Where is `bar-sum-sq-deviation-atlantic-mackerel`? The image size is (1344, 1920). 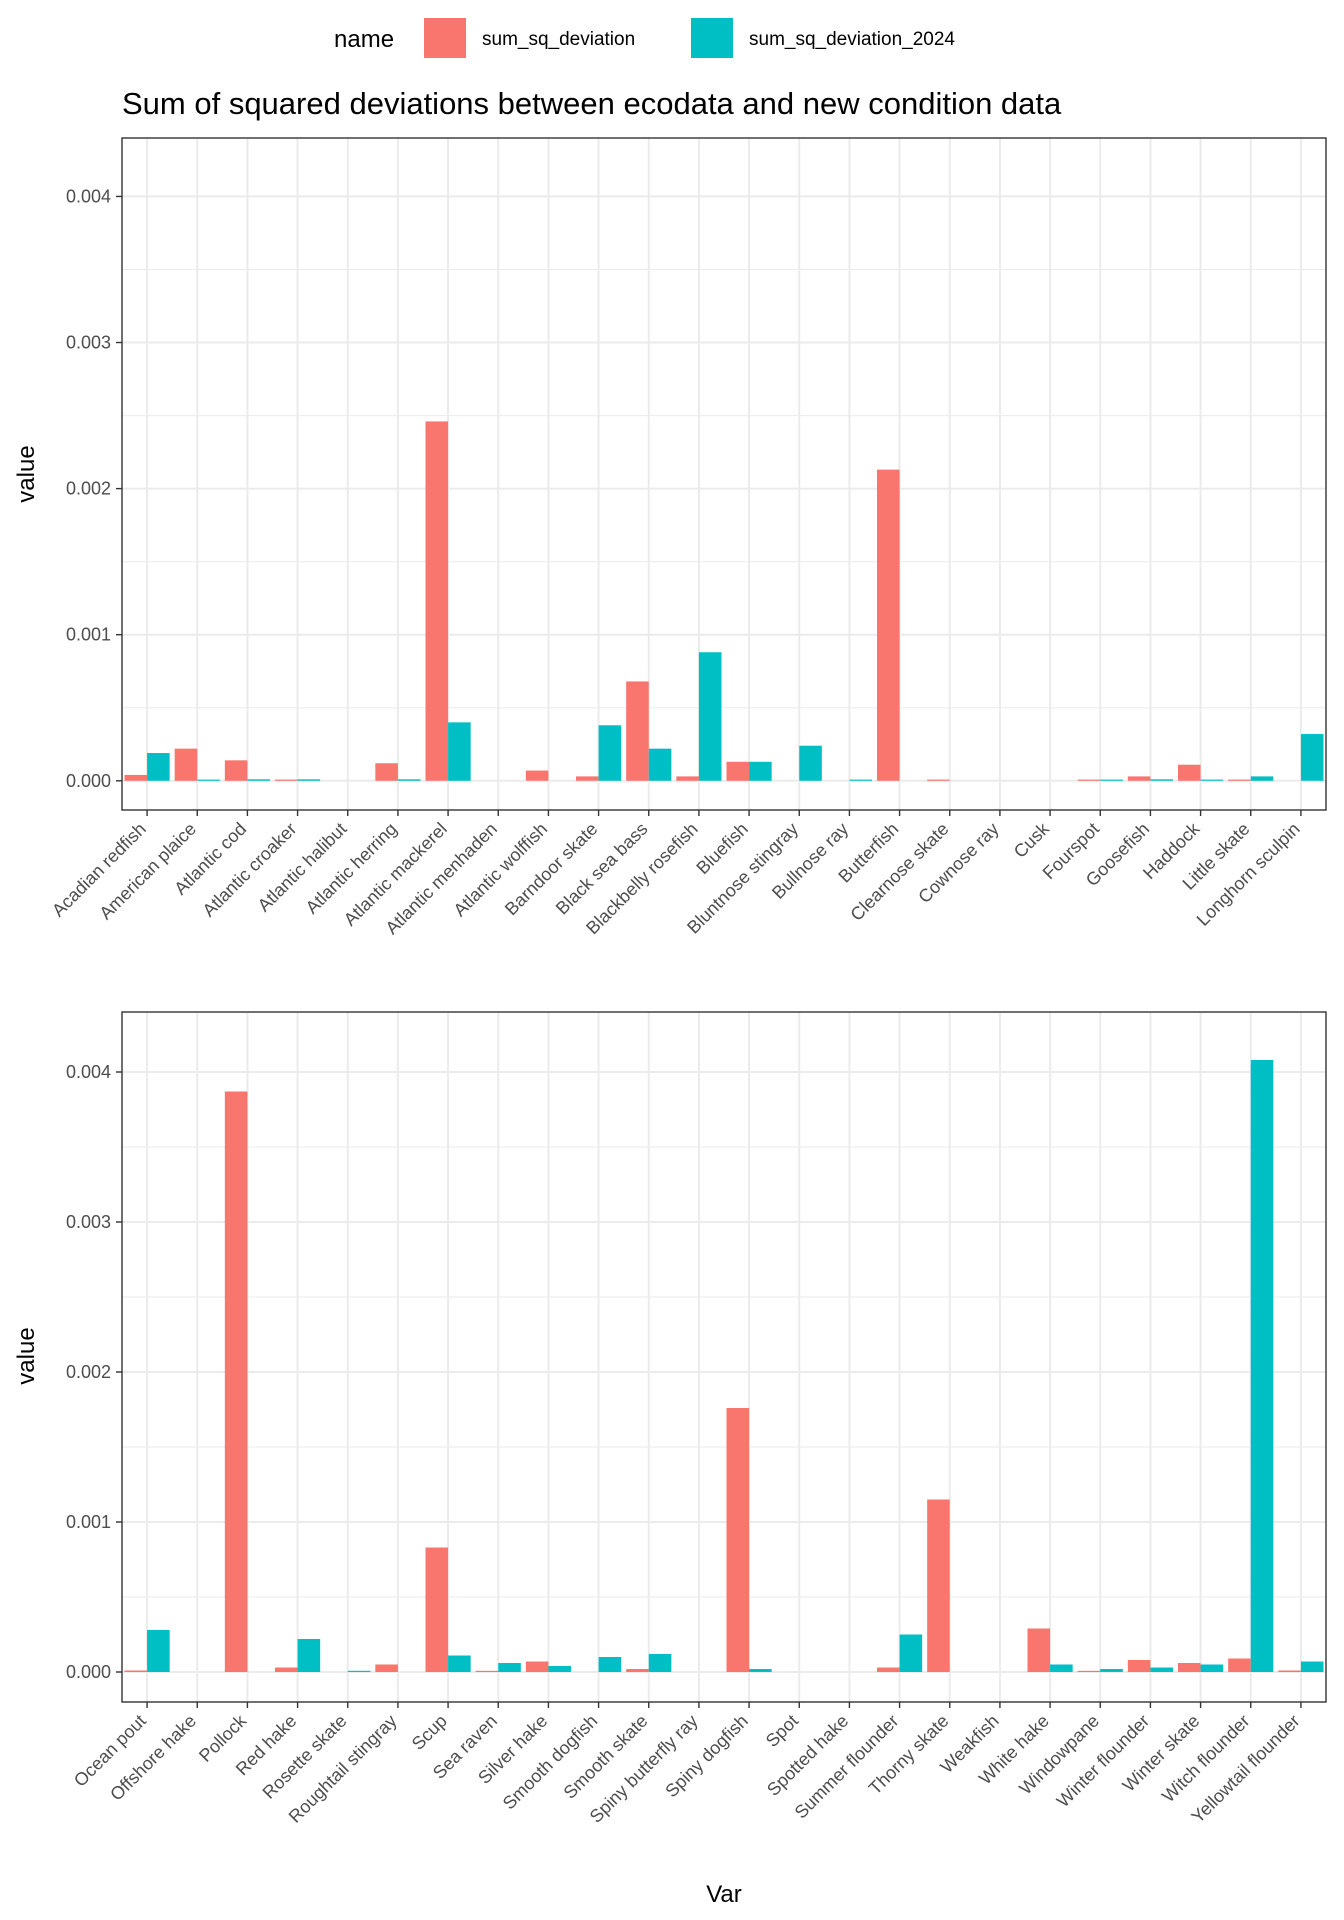 bar-sum-sq-deviation-atlantic-mackerel is located at coordinates (437, 601).